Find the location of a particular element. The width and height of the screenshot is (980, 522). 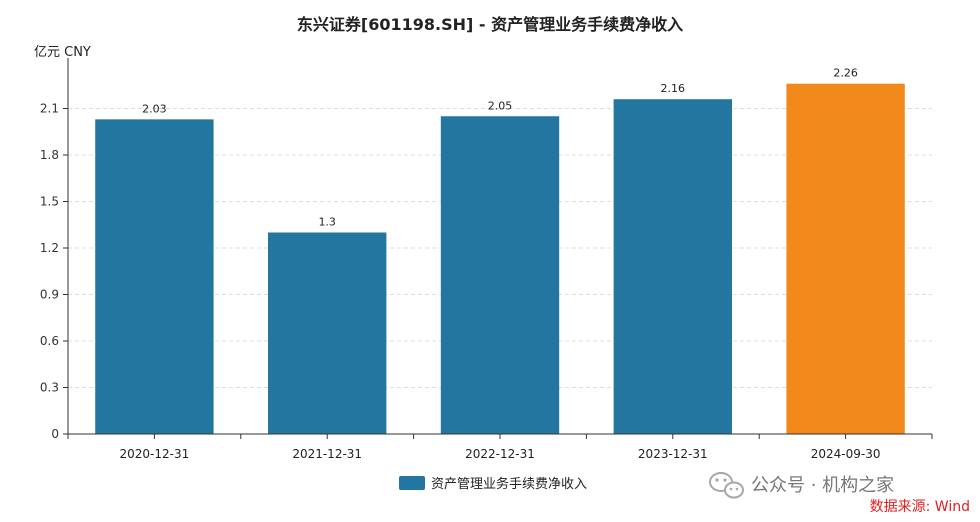

watermark: 公众号 · 机构之家 is located at coordinates (801, 485).